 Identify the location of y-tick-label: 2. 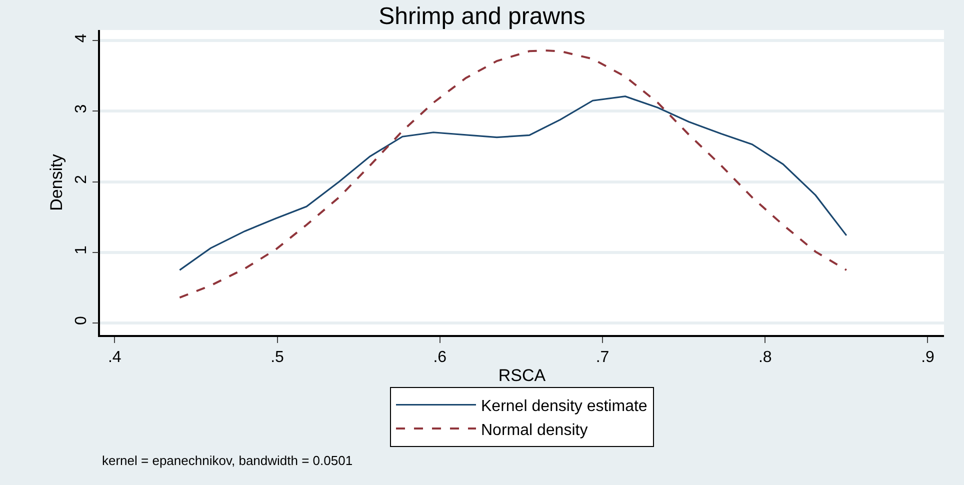
(81, 179).